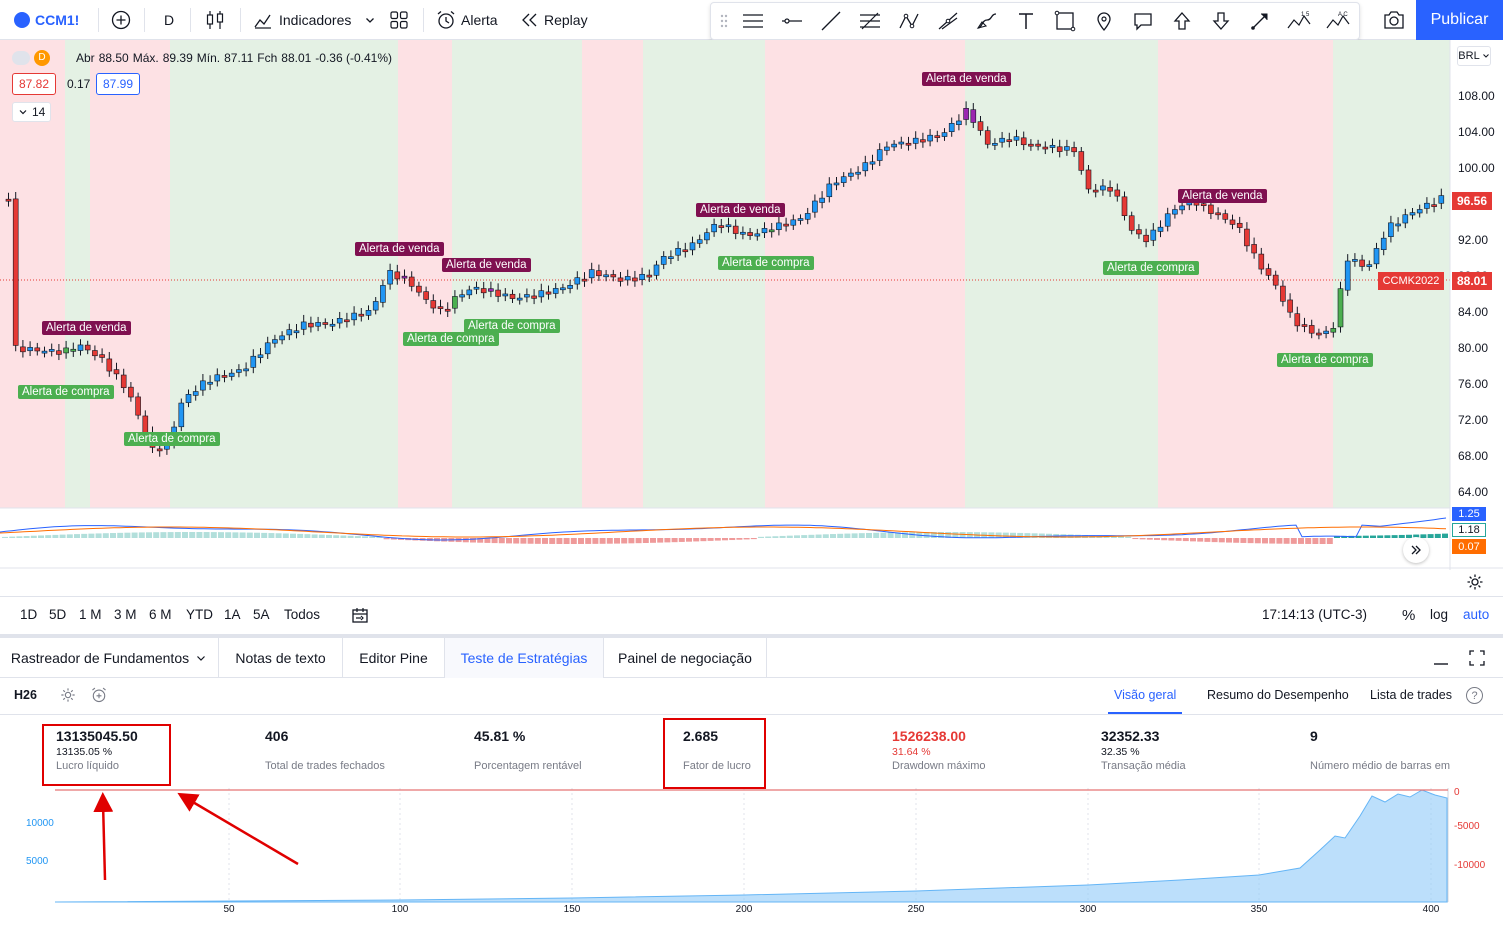 The width and height of the screenshot is (1503, 925). Describe the element at coordinates (947, 21) in the screenshot. I see `draw-tool-projection` at that location.